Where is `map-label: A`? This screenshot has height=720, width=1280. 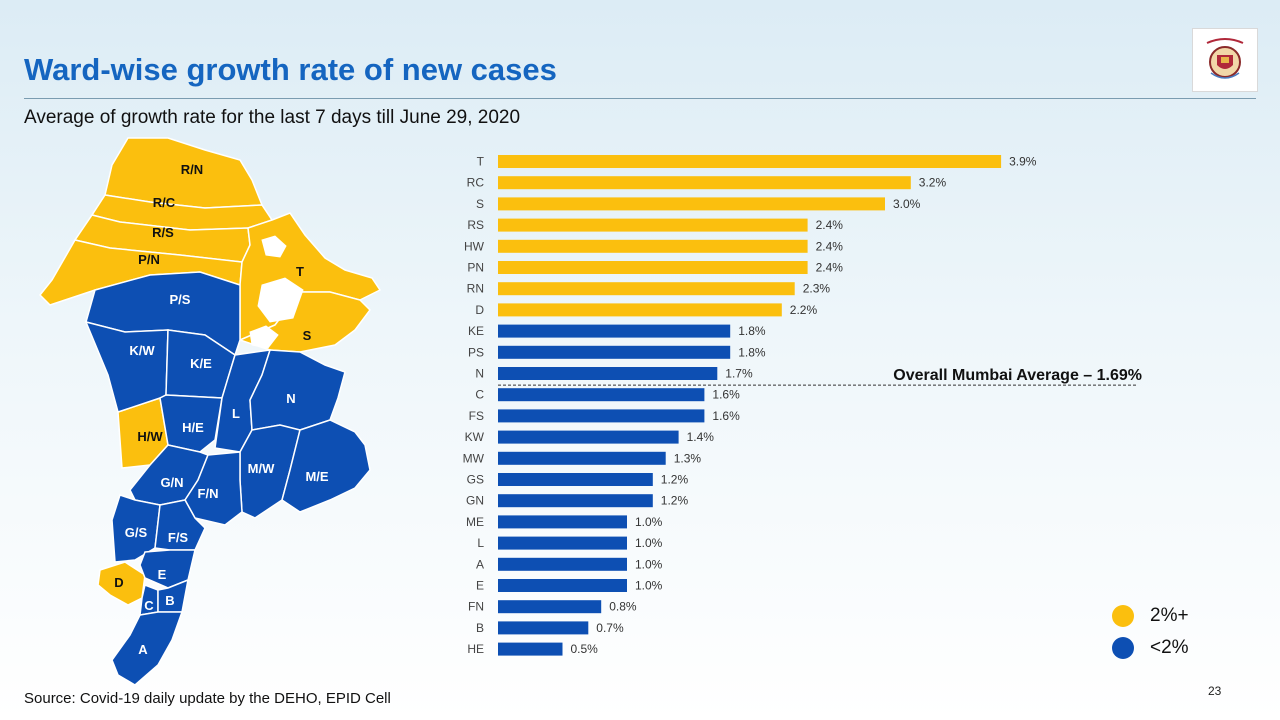
map-label: A is located at coordinates (143, 649).